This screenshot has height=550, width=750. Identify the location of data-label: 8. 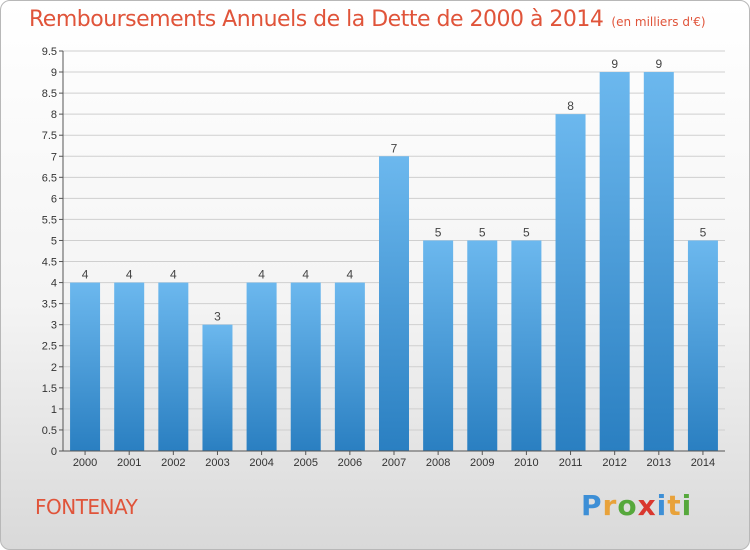
(570, 106).